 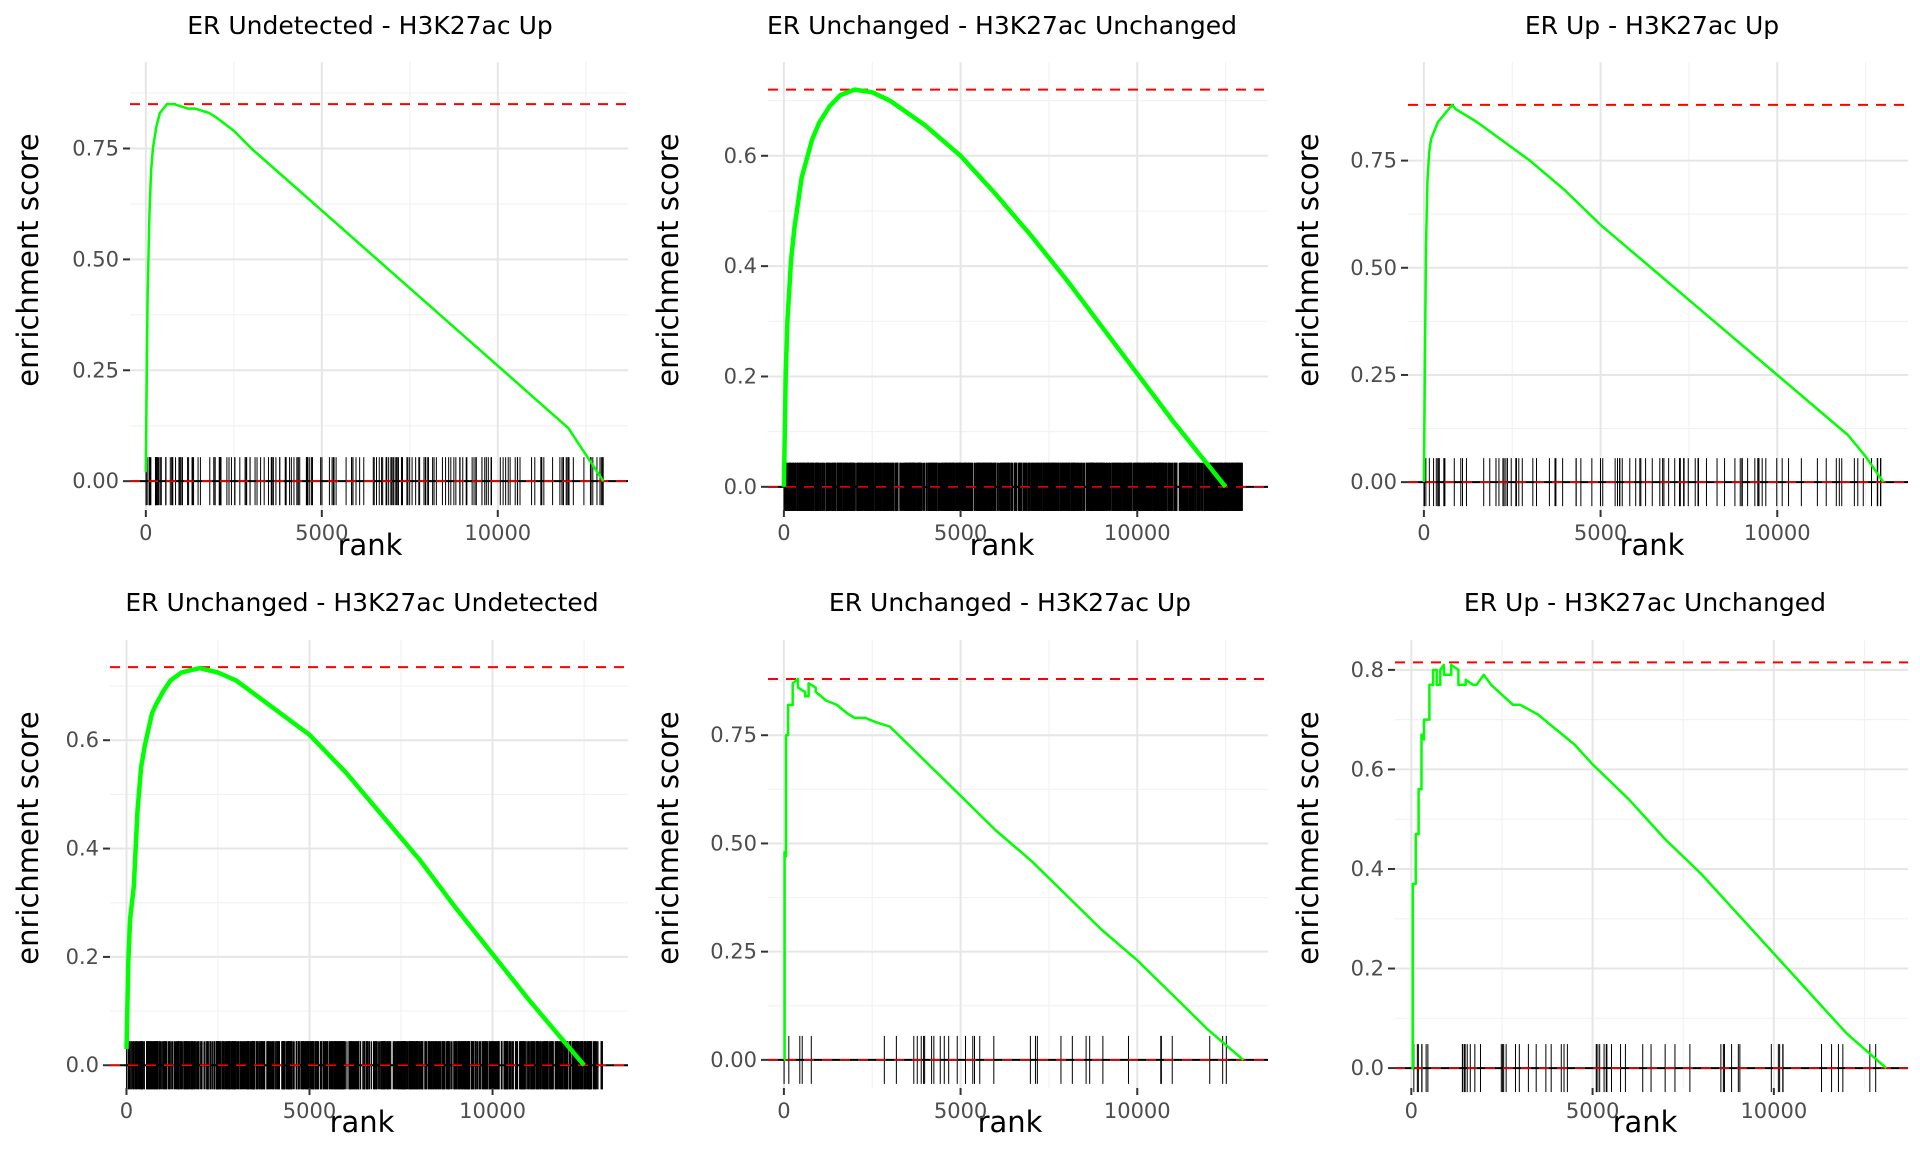 What do you see at coordinates (1010, 602) in the screenshot?
I see `panel-title: ER Unchanged - H3K27ac Up` at bounding box center [1010, 602].